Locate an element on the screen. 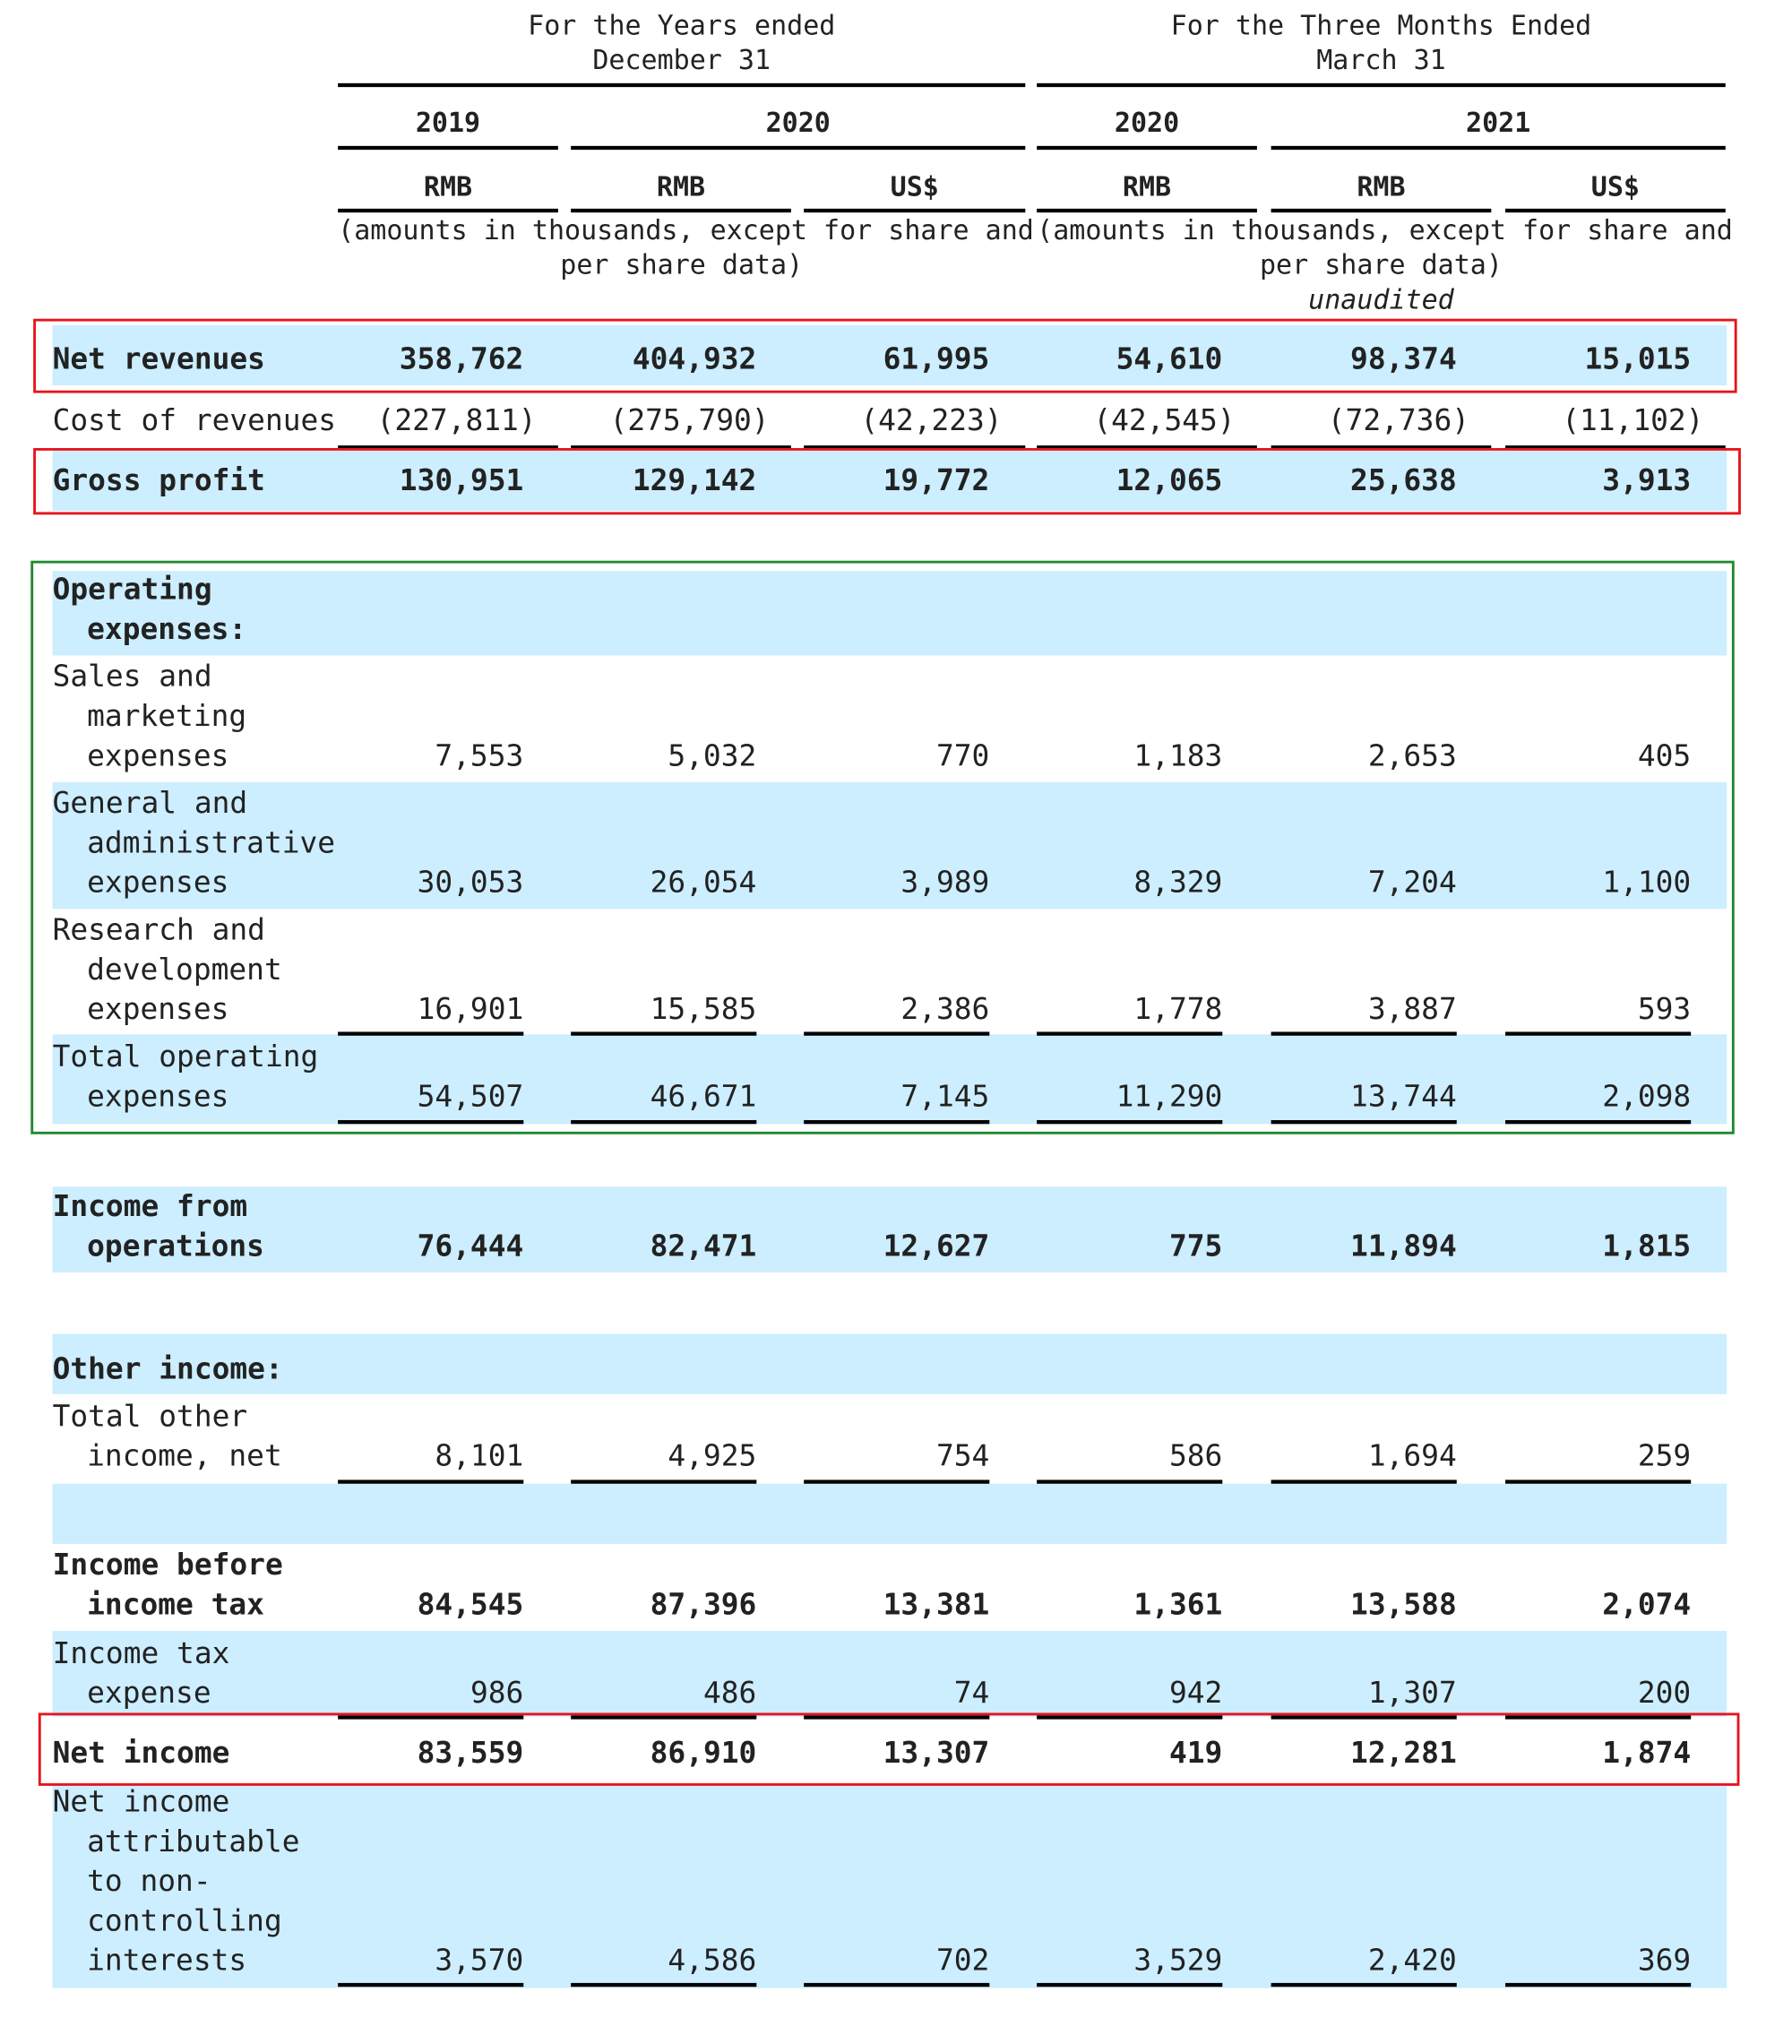 The width and height of the screenshot is (1792, 2044). year-2020: 2020 is located at coordinates (798, 124).